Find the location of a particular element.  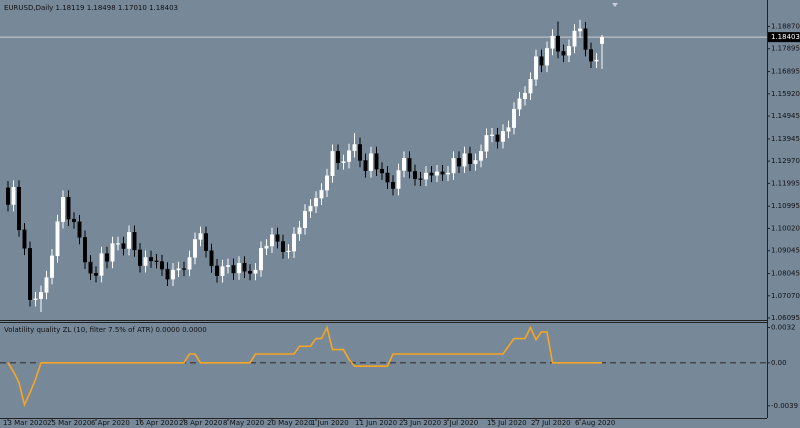

y-tick-label: 1.06095 is located at coordinates (785, 318).